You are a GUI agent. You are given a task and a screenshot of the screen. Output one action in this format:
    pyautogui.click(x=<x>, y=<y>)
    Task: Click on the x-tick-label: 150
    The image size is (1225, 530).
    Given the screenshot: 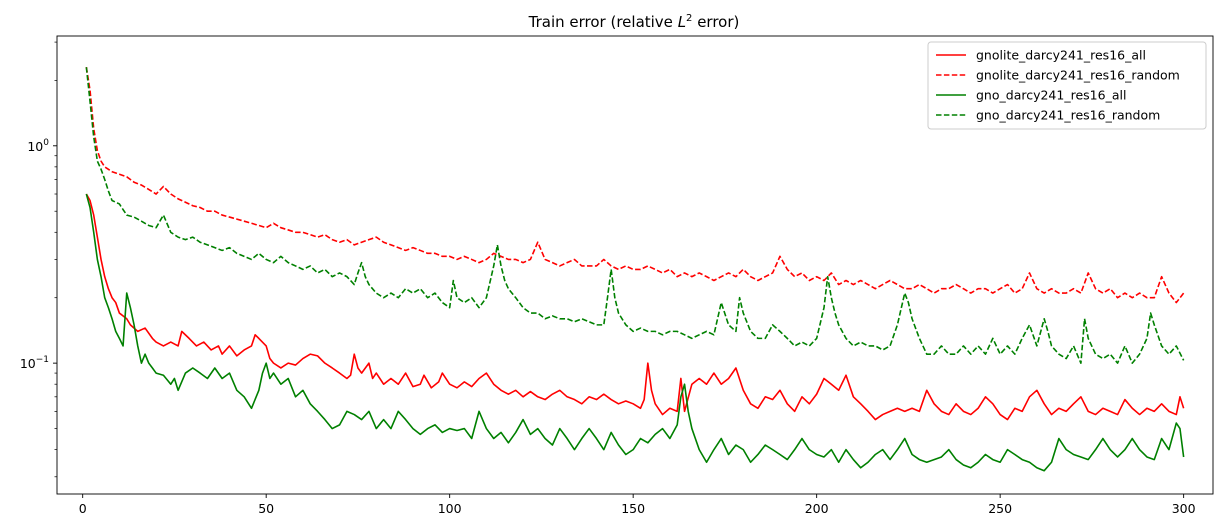 What is the action you would take?
    pyautogui.click(x=633, y=508)
    